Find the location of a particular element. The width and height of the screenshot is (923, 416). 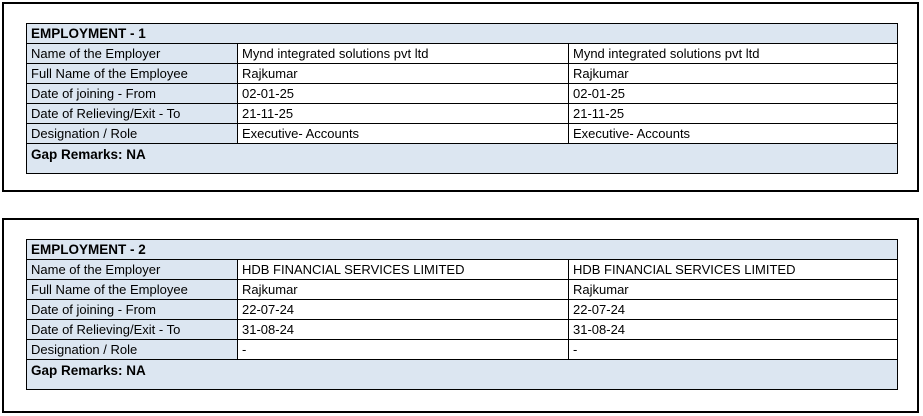

field-value-designation-2: - is located at coordinates (733, 349).